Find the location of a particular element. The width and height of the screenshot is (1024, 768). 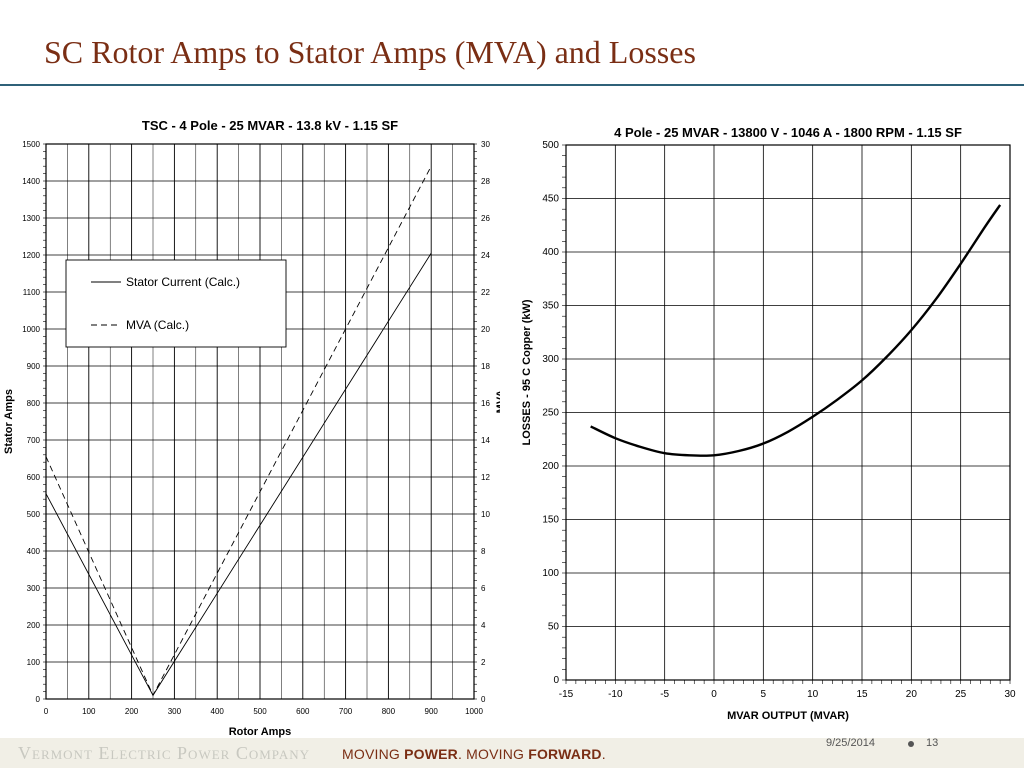

y2-tick-label: 20 is located at coordinates (485, 329).